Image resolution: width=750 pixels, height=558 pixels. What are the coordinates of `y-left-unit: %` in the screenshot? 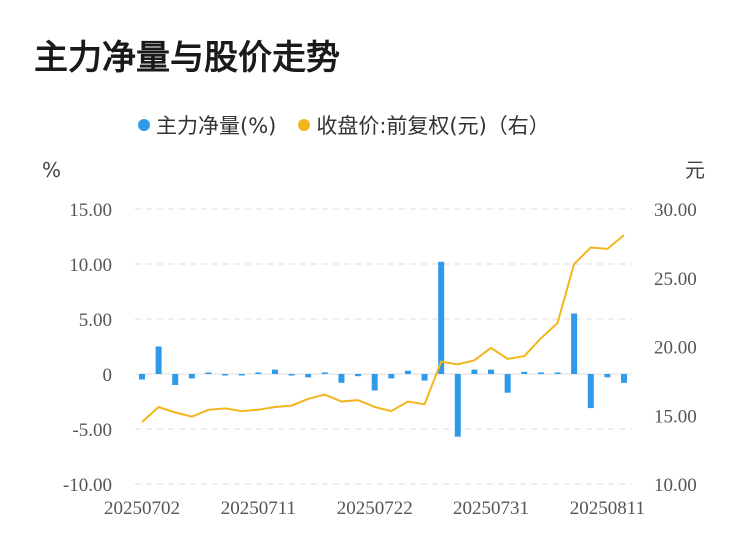 It's located at (51, 170).